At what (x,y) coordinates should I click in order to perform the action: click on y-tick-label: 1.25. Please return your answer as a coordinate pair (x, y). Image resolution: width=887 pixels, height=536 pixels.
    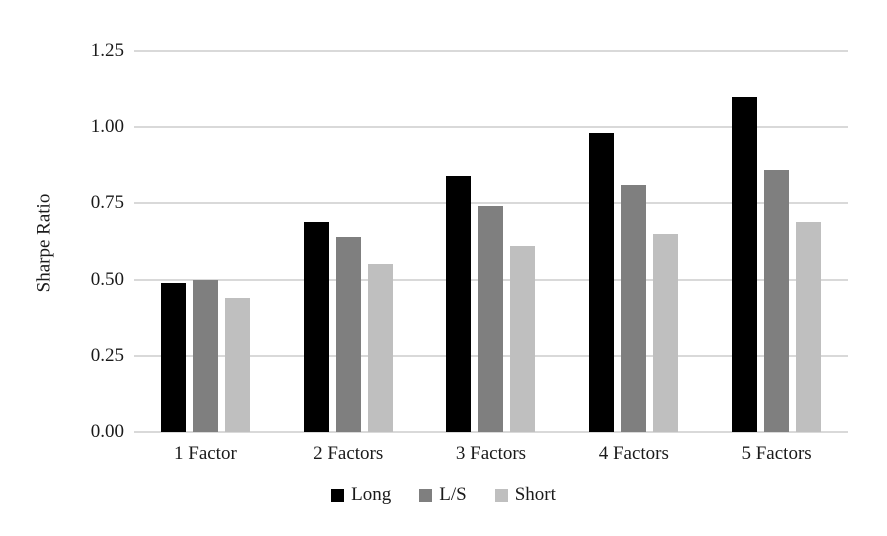
    Looking at the image, I should click on (107, 50).